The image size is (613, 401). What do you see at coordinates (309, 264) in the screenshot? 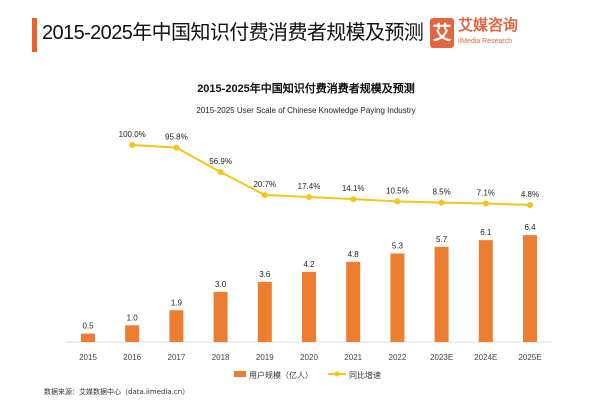
I see `bar-label: 4.2` at bounding box center [309, 264].